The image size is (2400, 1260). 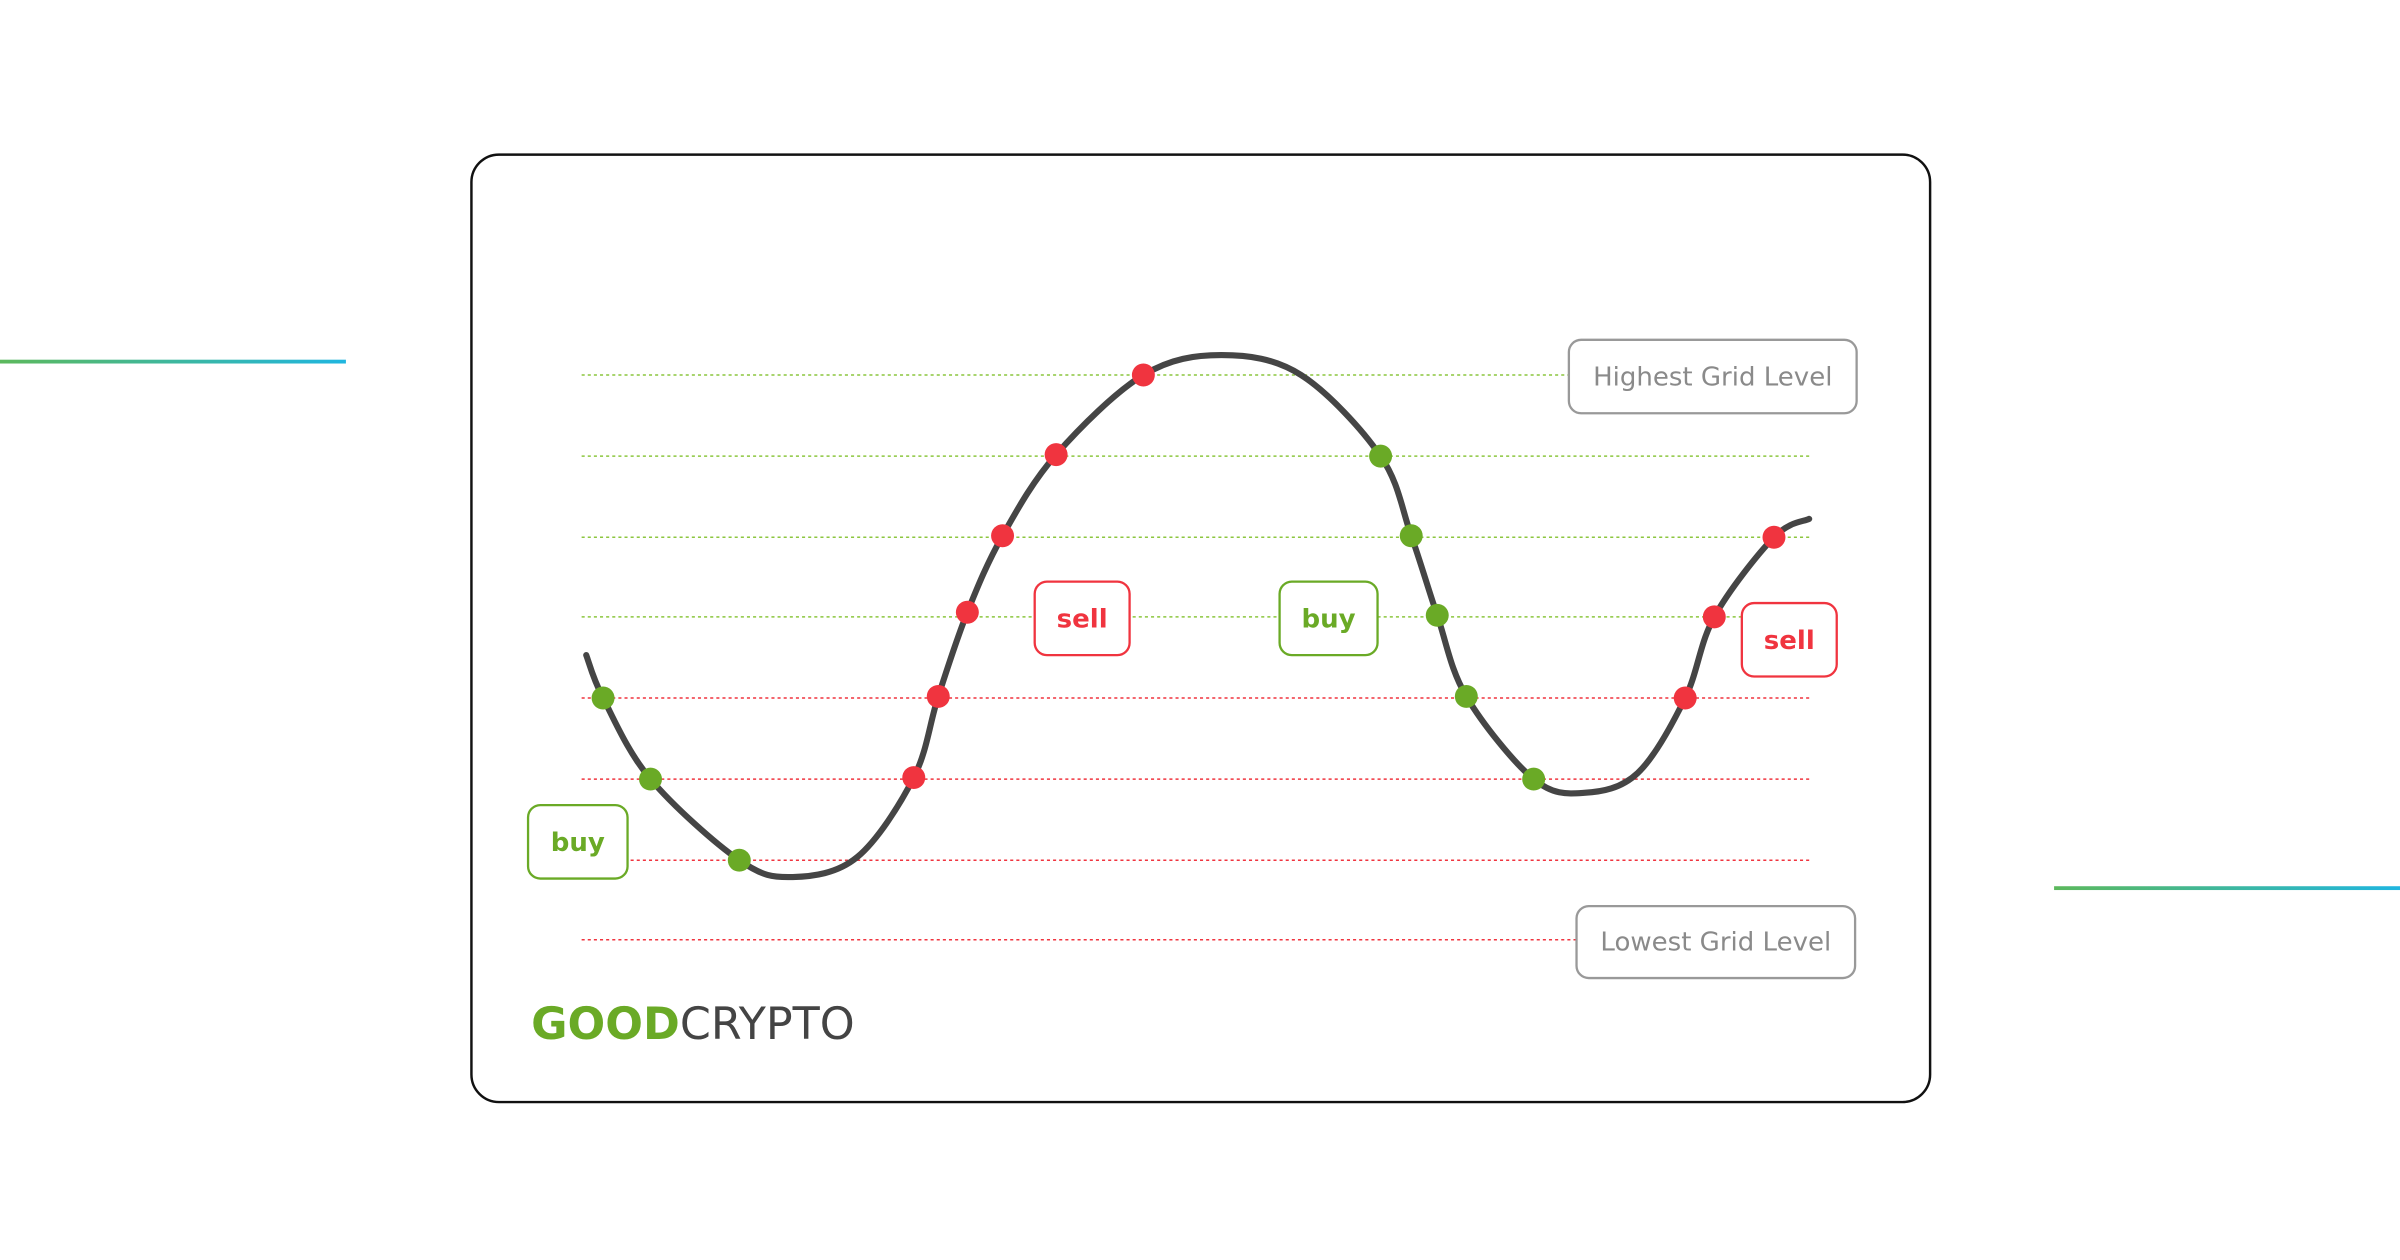 What do you see at coordinates (767, 1024) in the screenshot?
I see `logo-crypto: CRYPTO` at bounding box center [767, 1024].